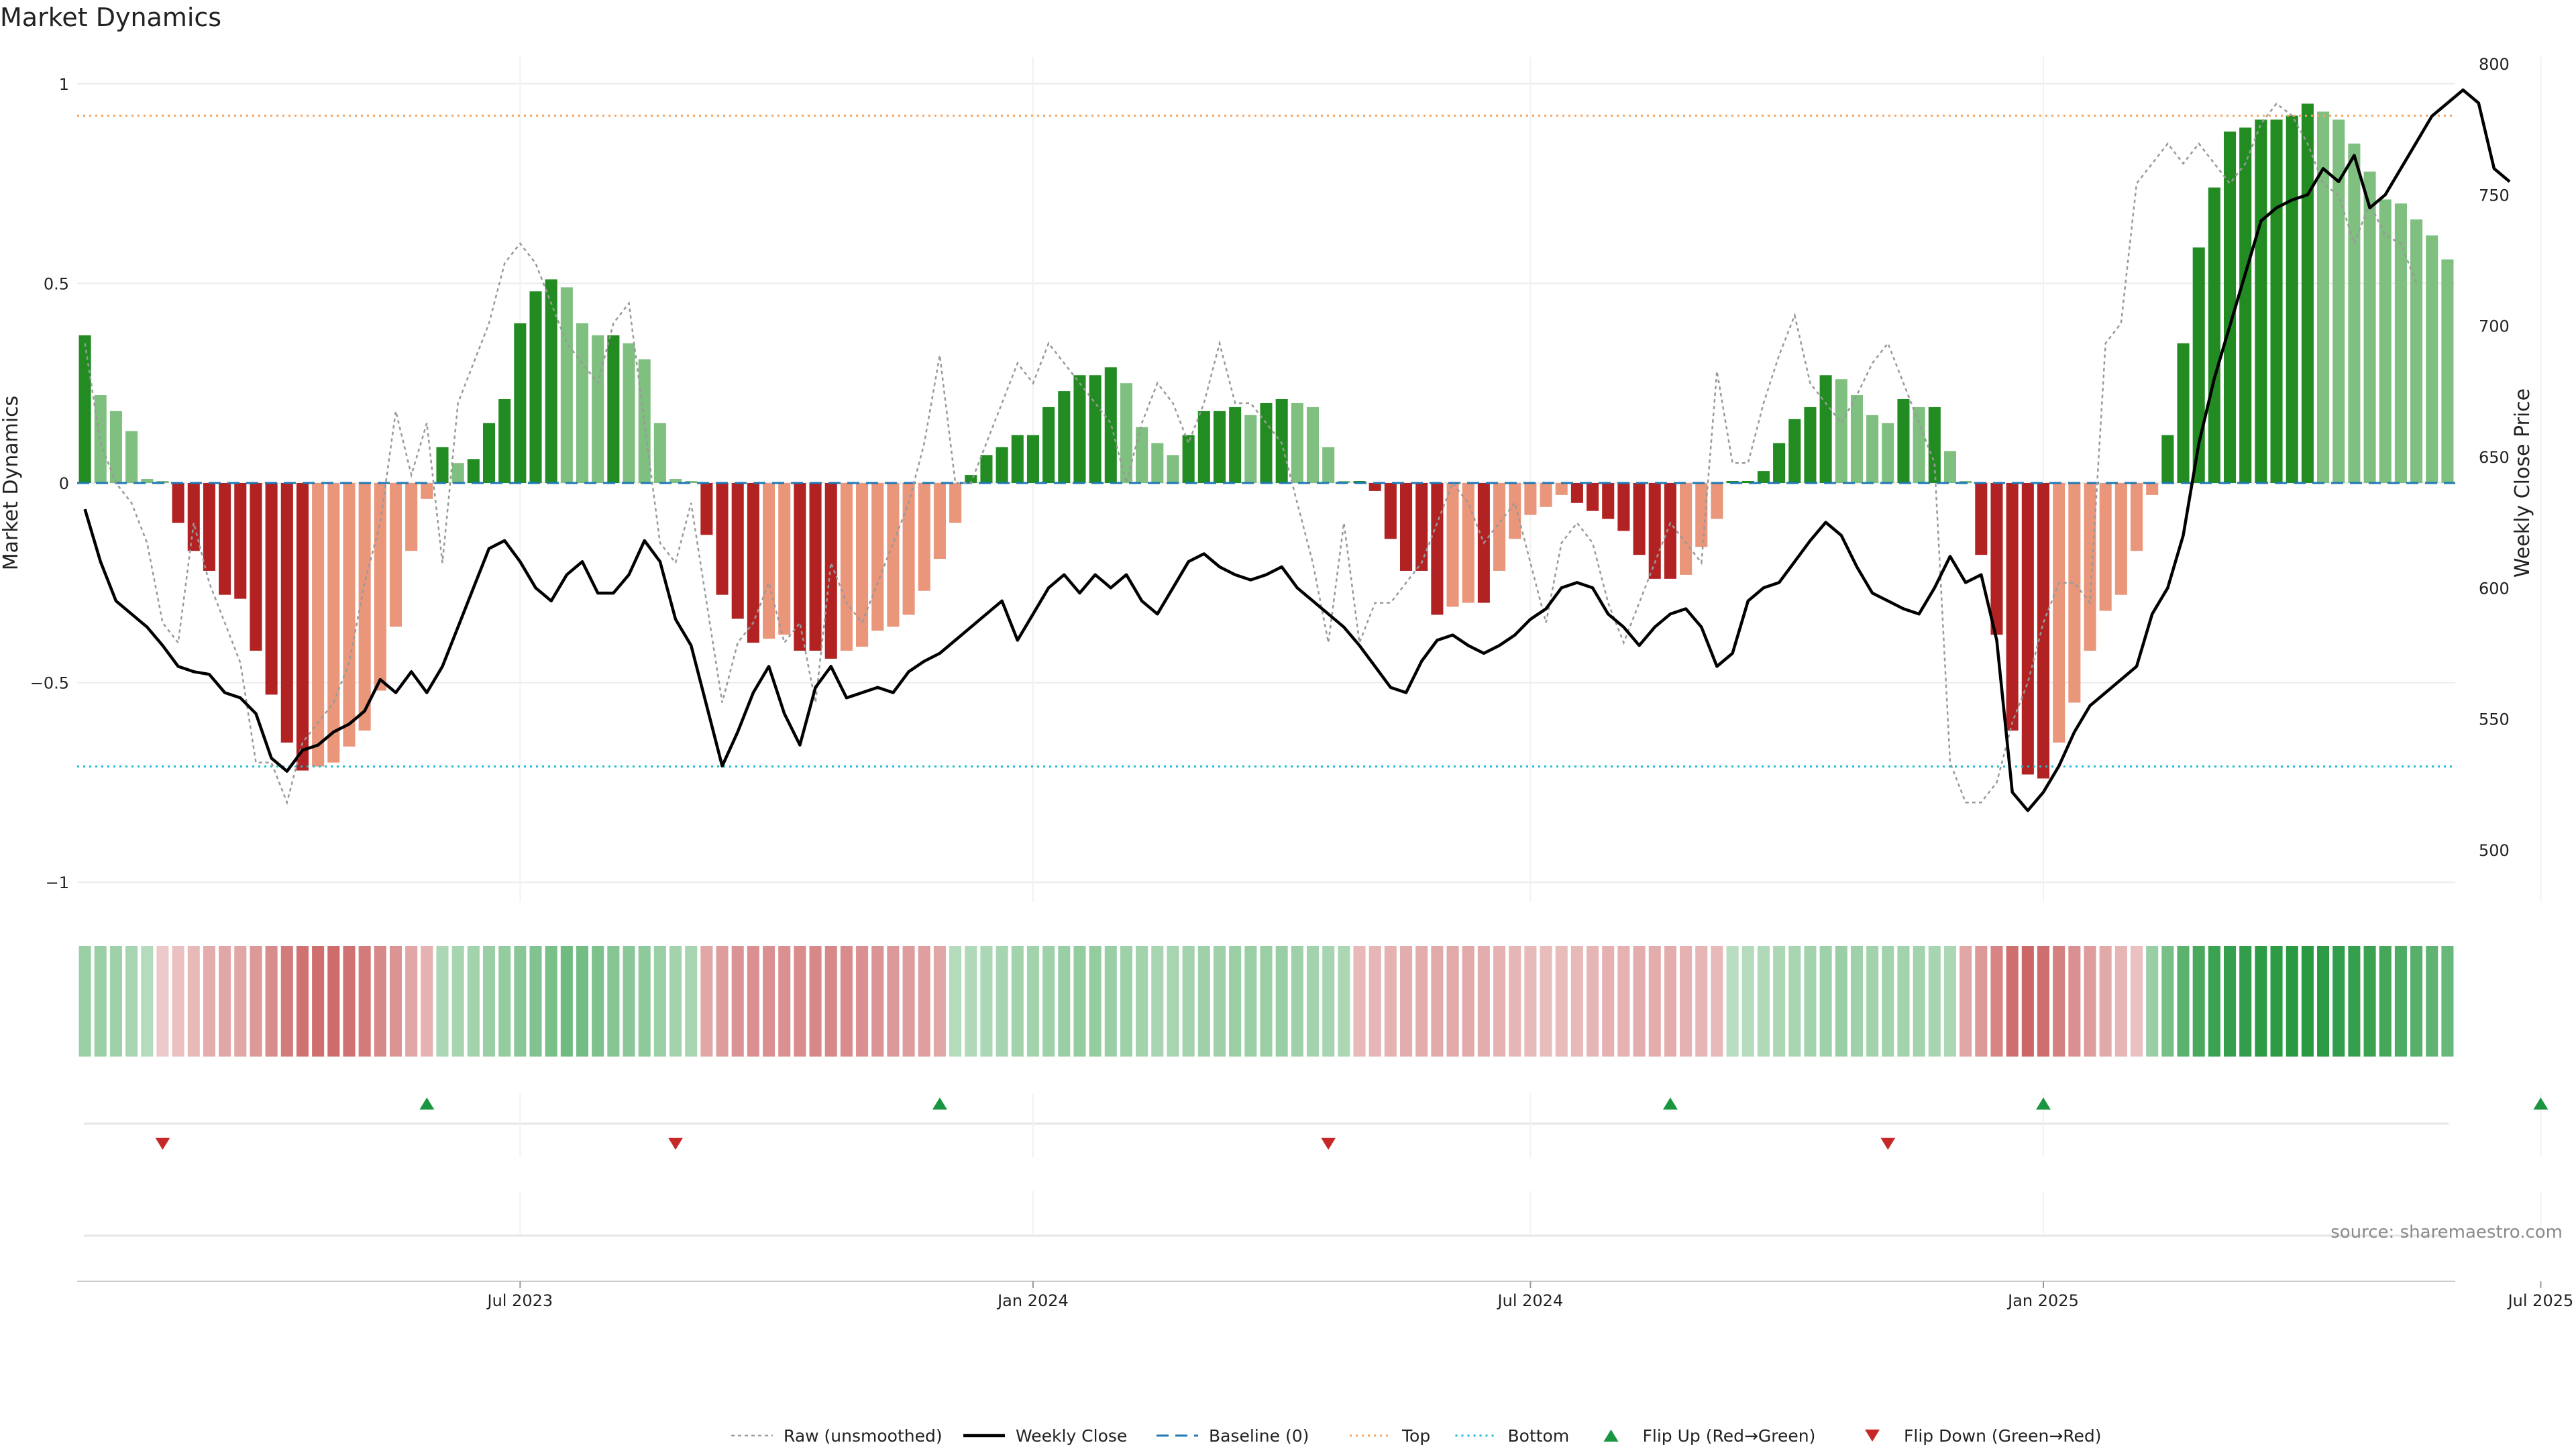 The image size is (2576, 1449). I want to click on y-tick-label: 0, so click(64, 483).